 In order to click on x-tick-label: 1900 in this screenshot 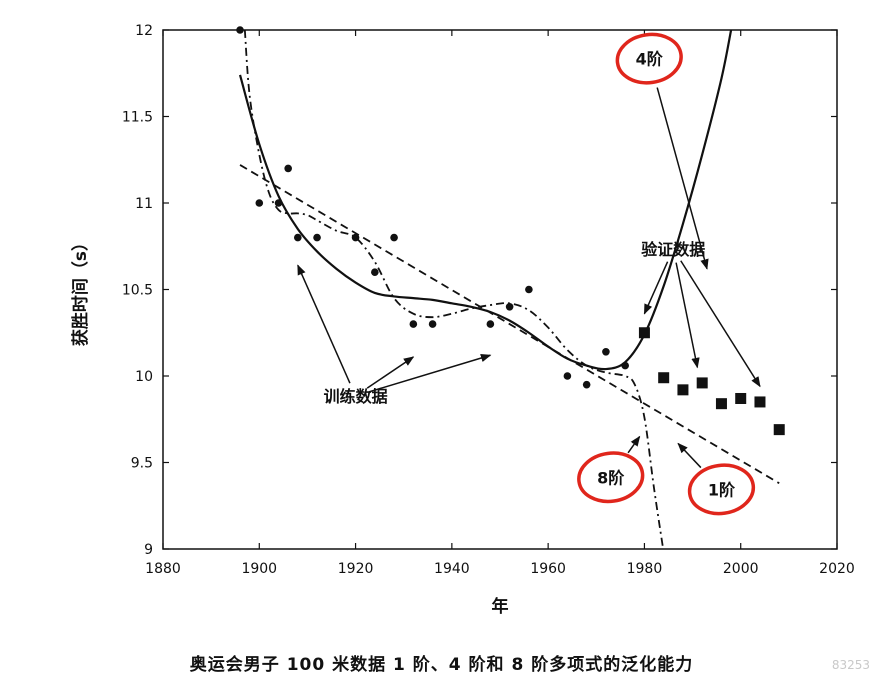, I will do `click(259, 569)`.